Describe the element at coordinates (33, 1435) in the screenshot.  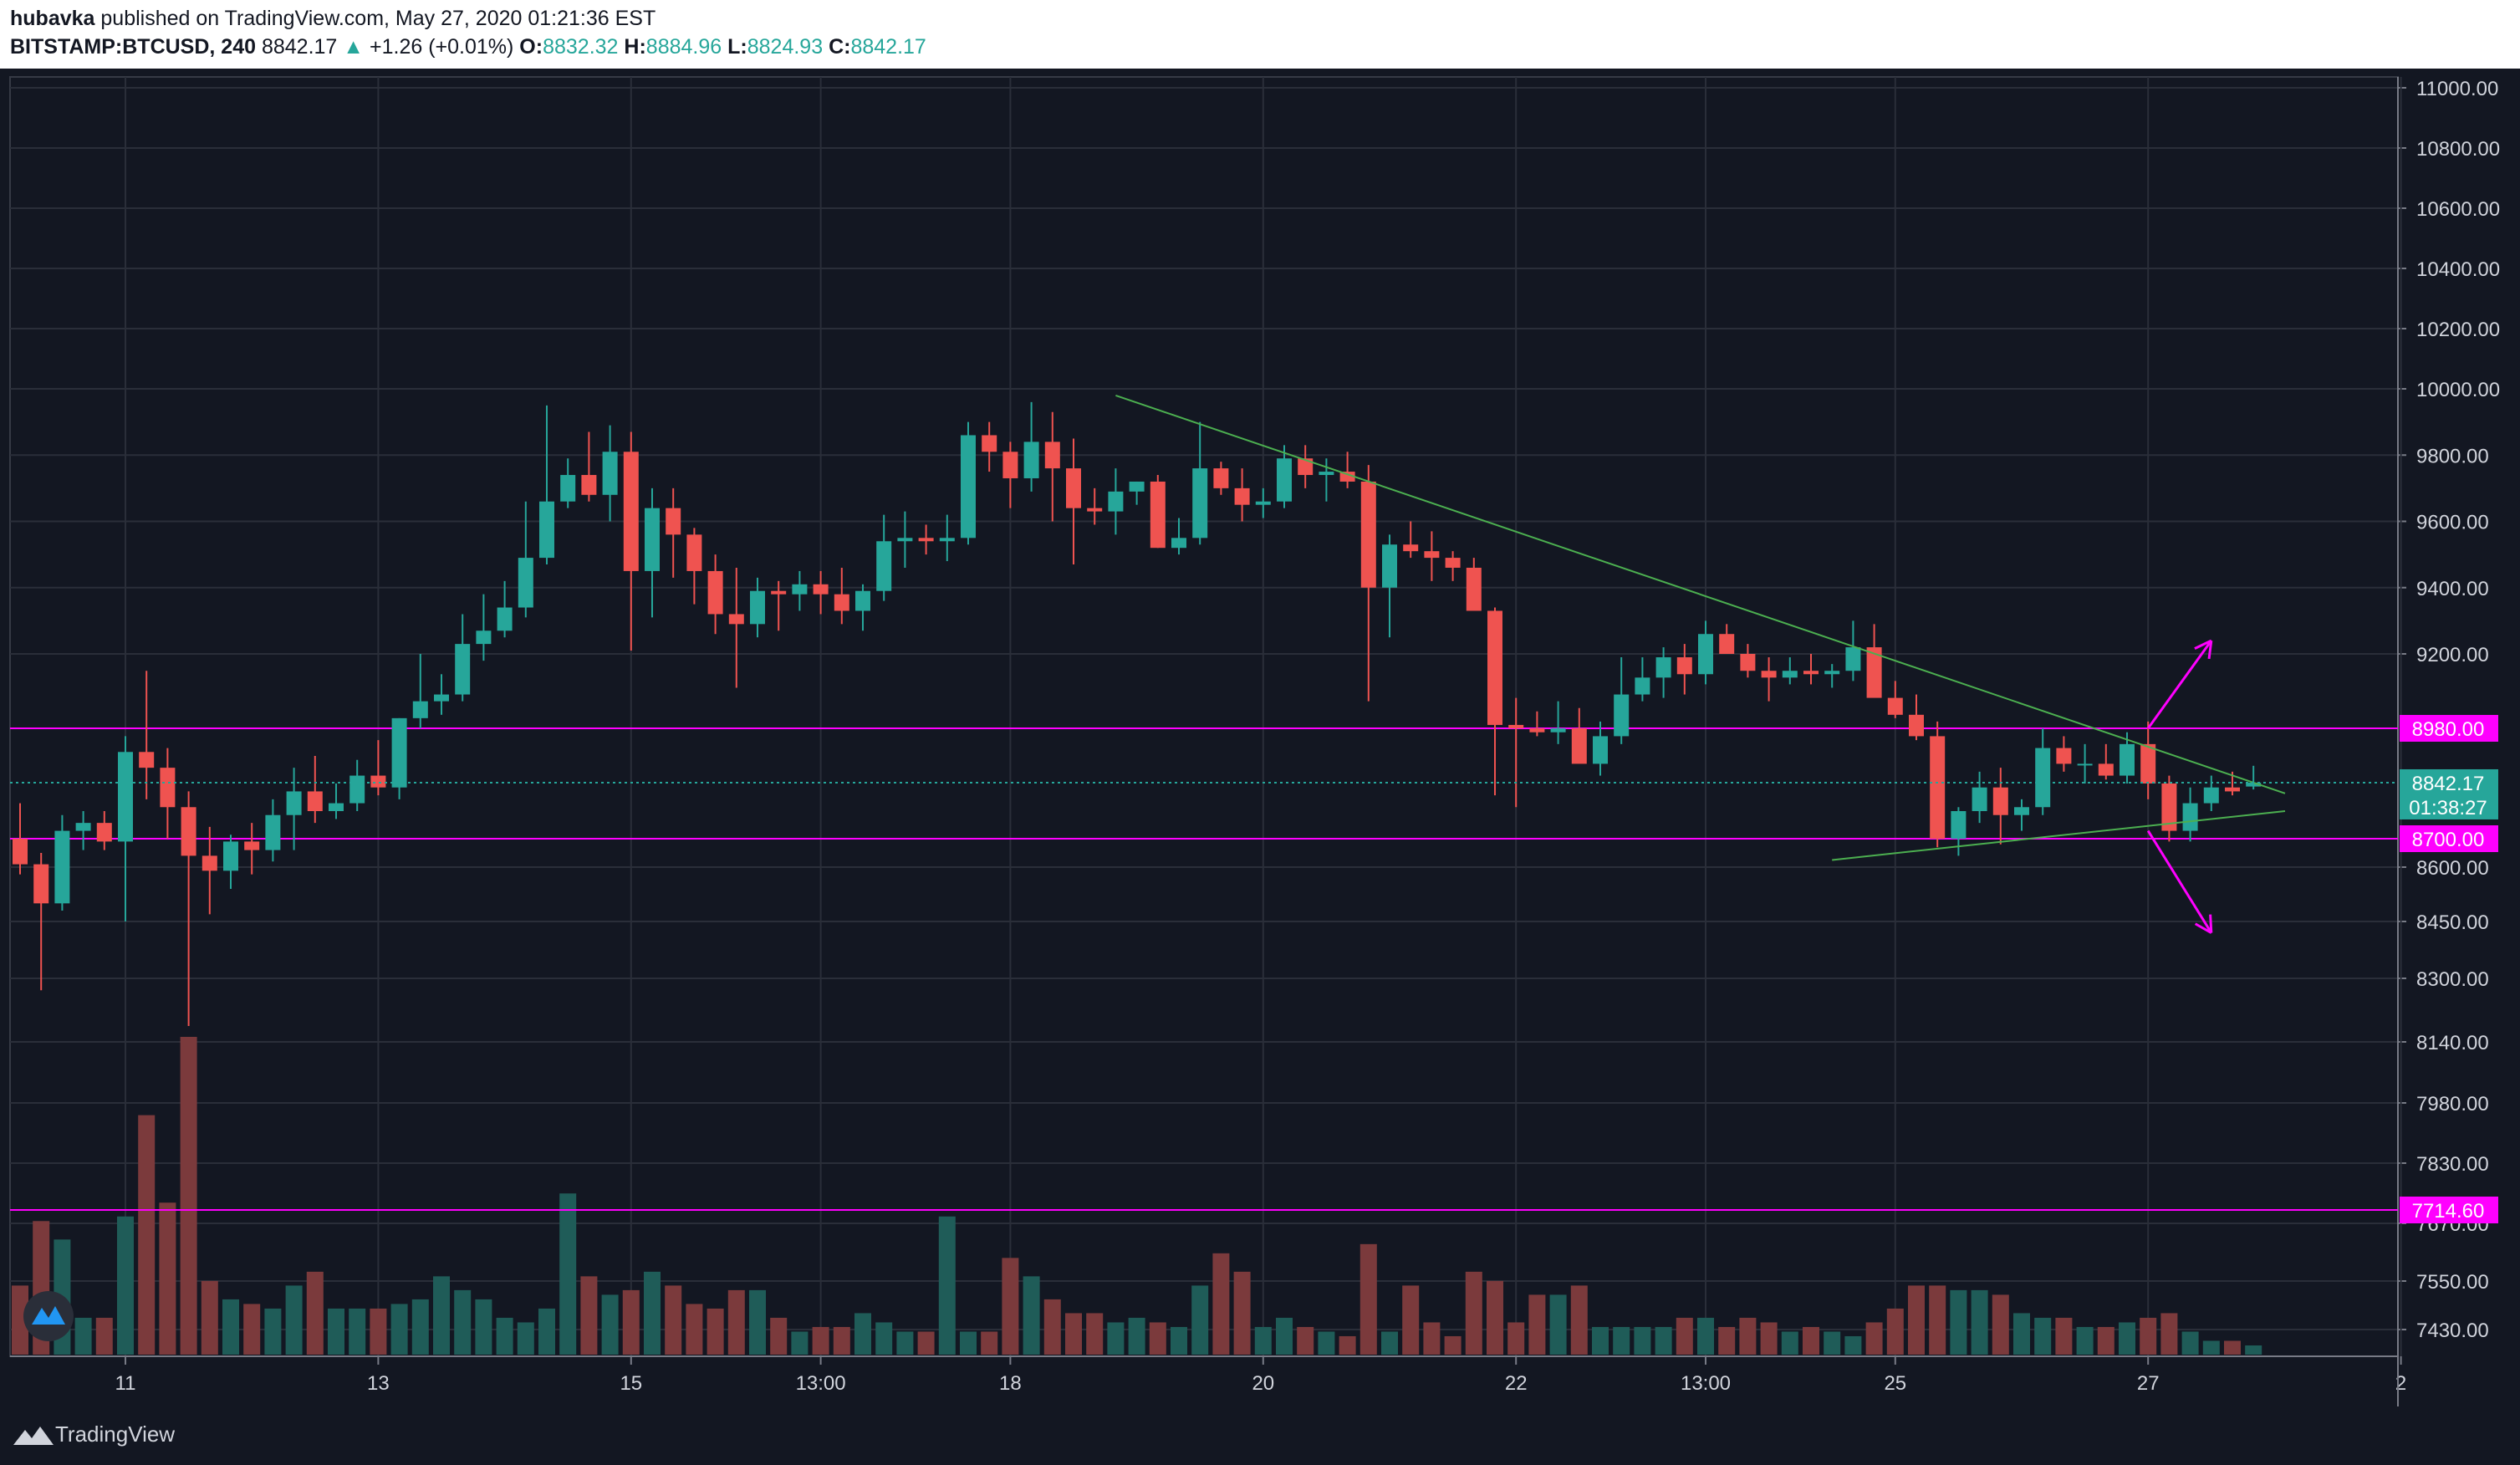
I see `tradingview-logo-icon` at that location.